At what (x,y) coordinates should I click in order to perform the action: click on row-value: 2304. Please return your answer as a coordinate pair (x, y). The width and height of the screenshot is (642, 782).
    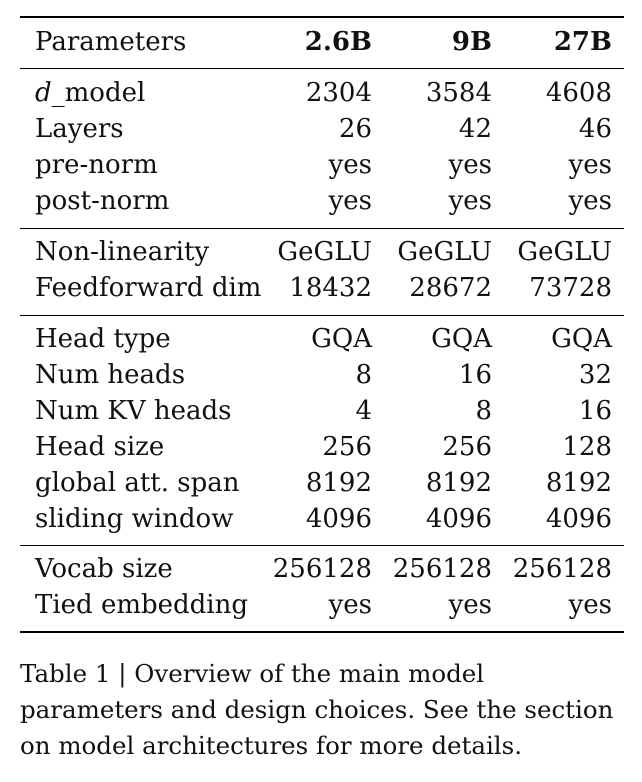
    Looking at the image, I should click on (338, 93).